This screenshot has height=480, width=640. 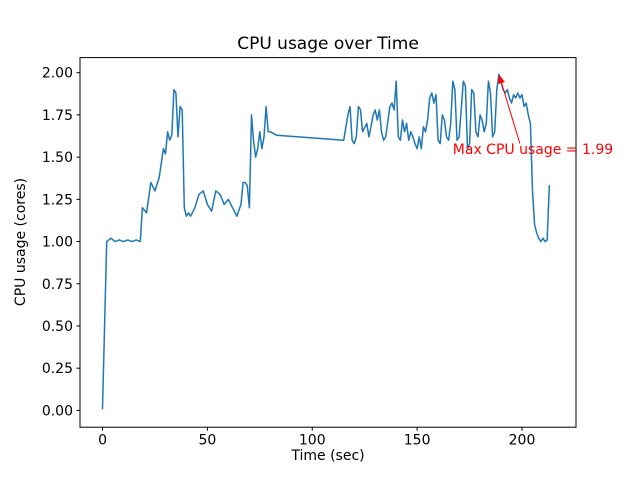 I want to click on y-tick-label: 1.75, so click(x=57, y=116).